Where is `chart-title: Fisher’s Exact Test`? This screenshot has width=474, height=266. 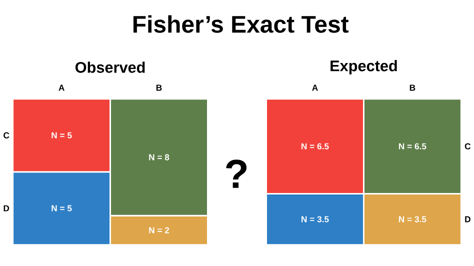 chart-title: Fisher’s Exact Test is located at coordinates (241, 24).